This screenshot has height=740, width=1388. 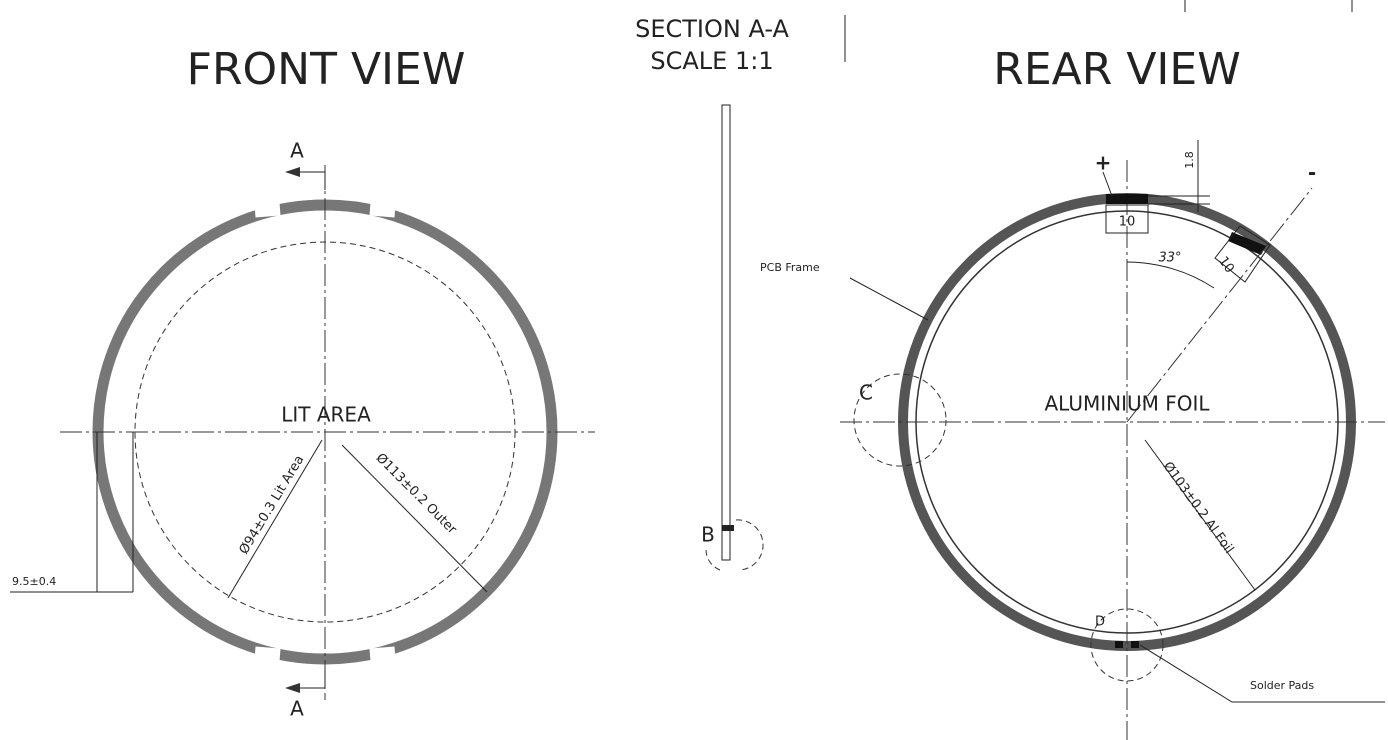 I want to click on dimension: 9.5±0.4, so click(x=34, y=581).